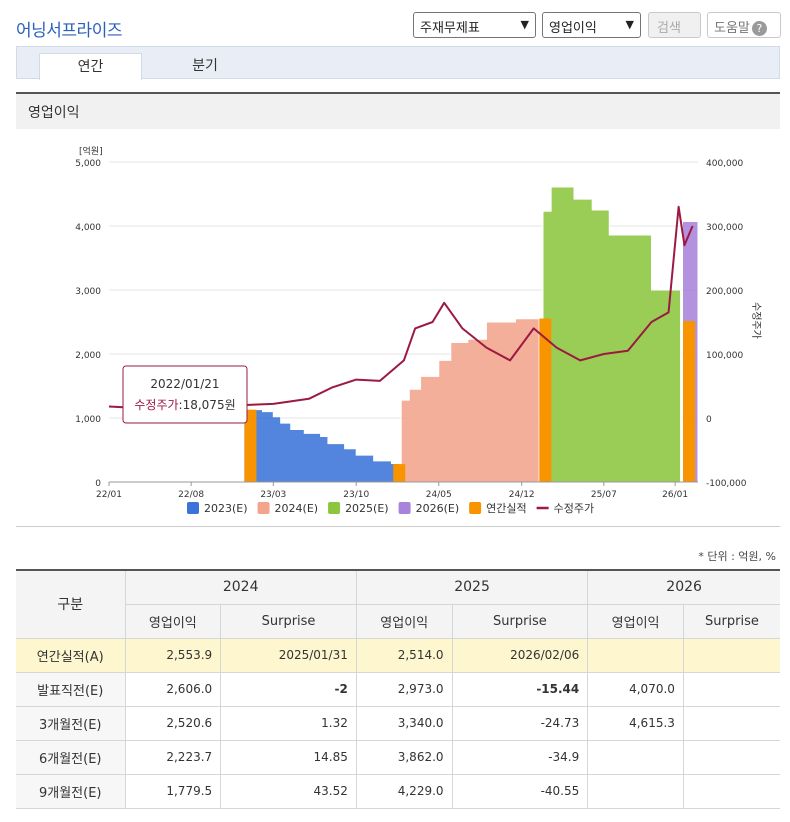 The height and width of the screenshot is (822, 790). What do you see at coordinates (109, 495) in the screenshot?
I see `x-tick-label: 22/01` at bounding box center [109, 495].